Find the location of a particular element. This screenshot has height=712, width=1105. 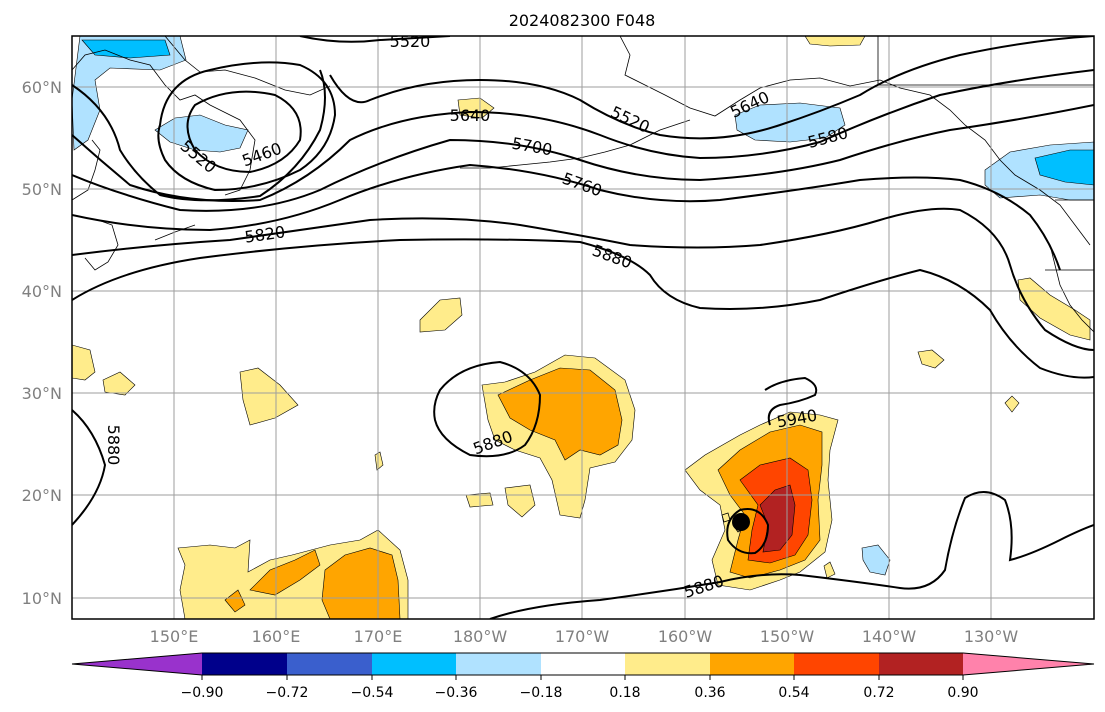

lon-label: 140°W is located at coordinates (889, 636).